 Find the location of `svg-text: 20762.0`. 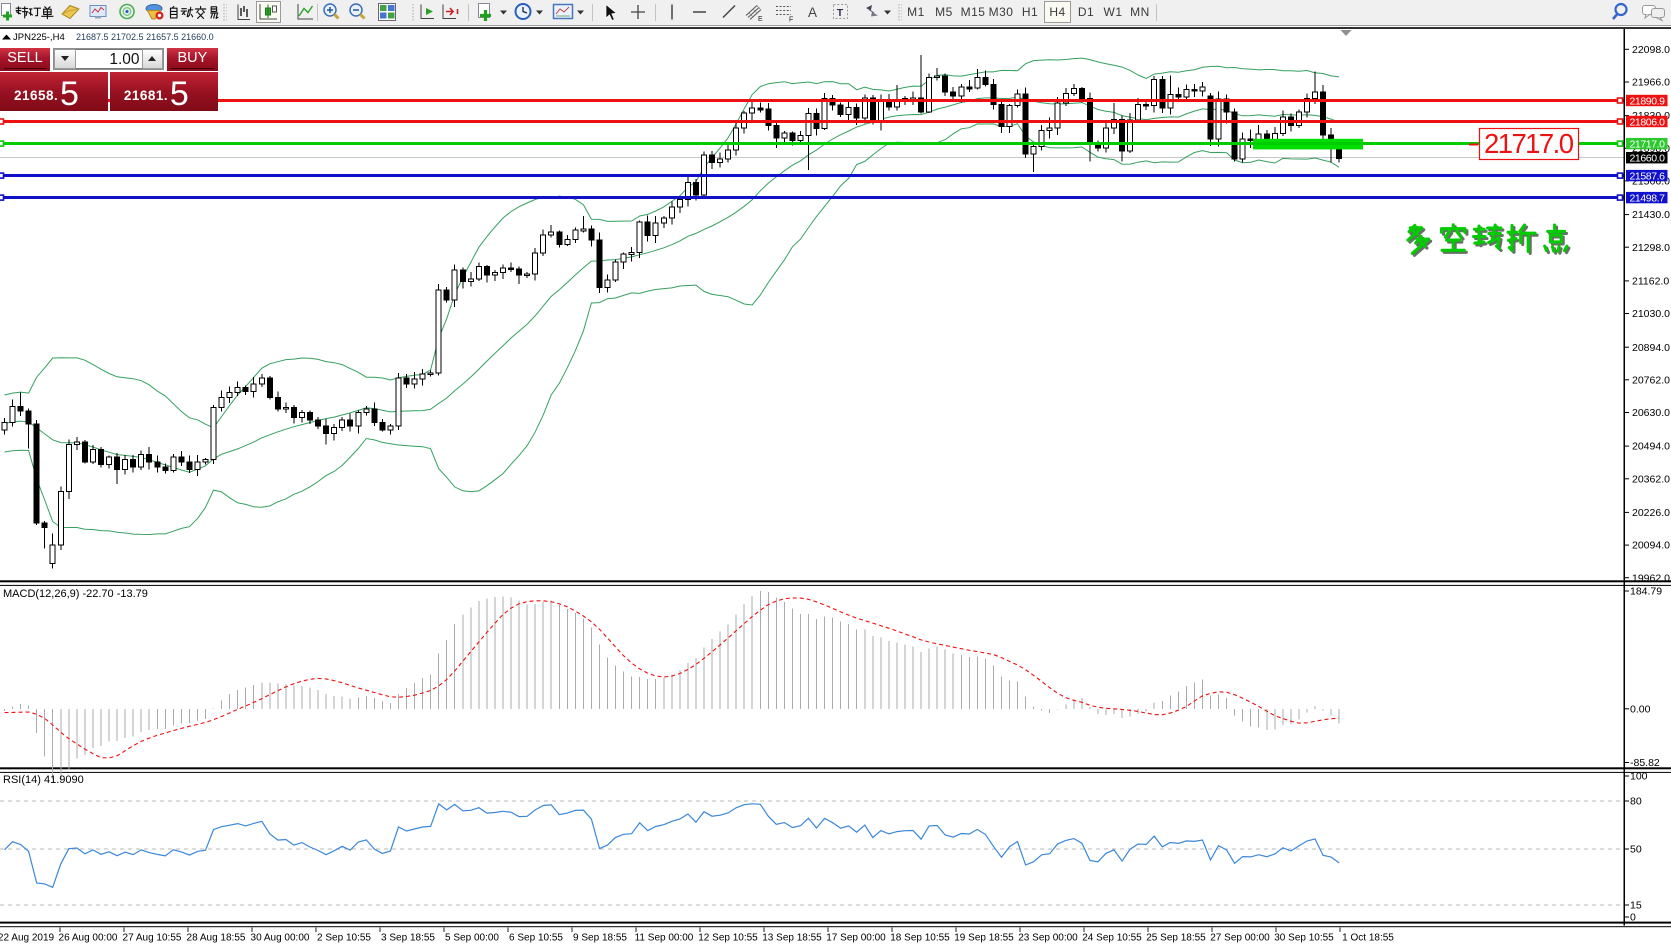

svg-text: 20762.0 is located at coordinates (1651, 380).